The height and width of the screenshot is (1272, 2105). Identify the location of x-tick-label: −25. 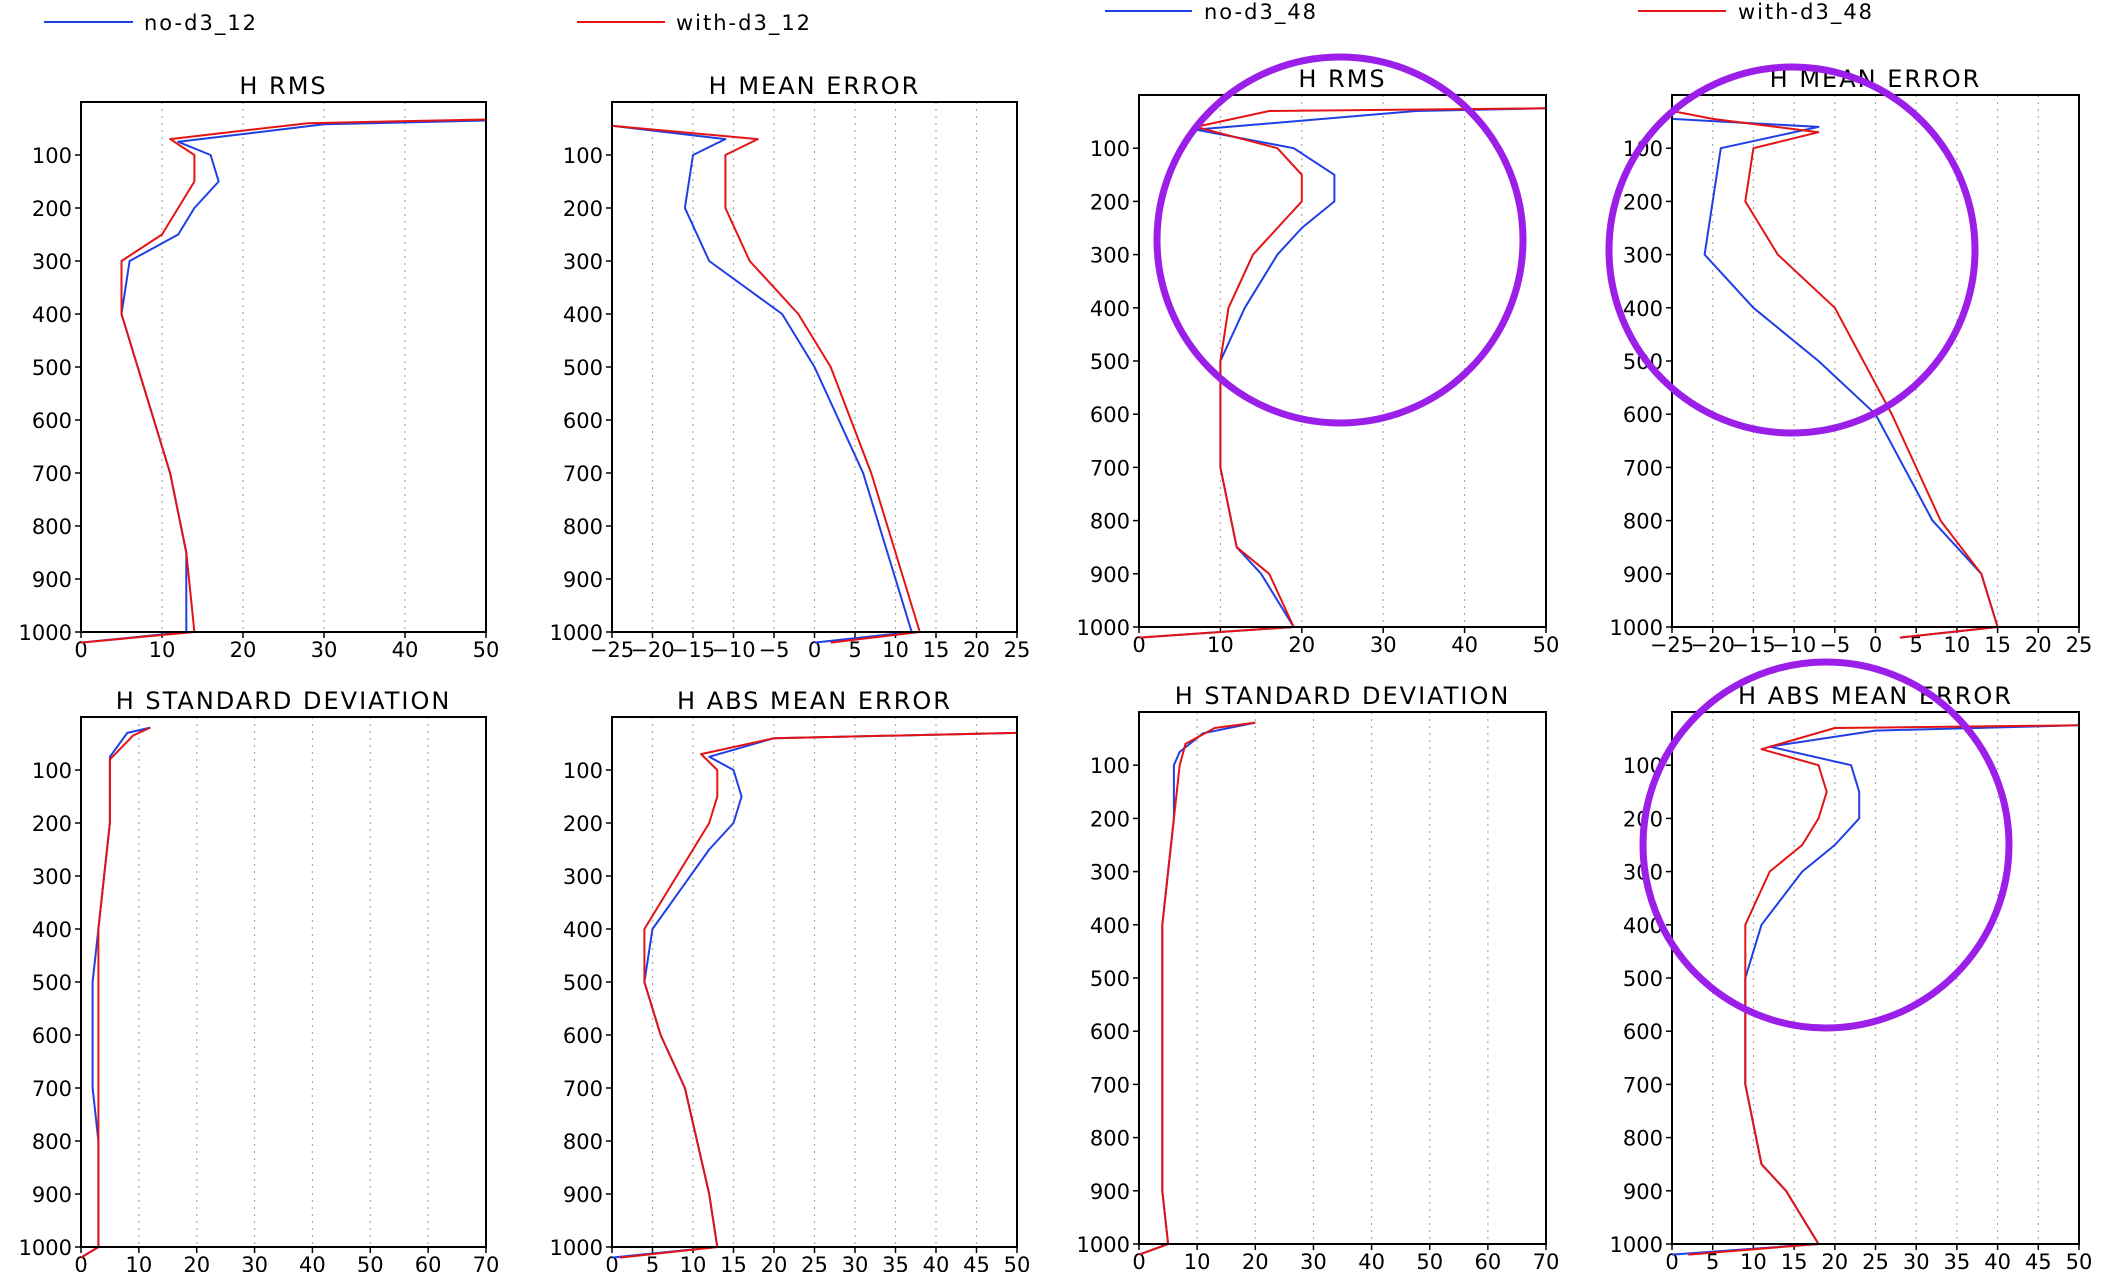
(612, 650).